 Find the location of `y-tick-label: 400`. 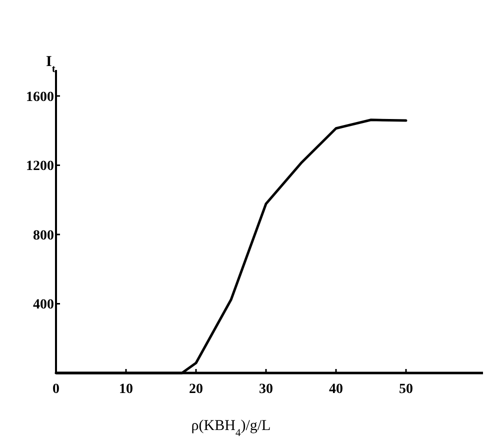

y-tick-label: 400 is located at coordinates (43, 305).